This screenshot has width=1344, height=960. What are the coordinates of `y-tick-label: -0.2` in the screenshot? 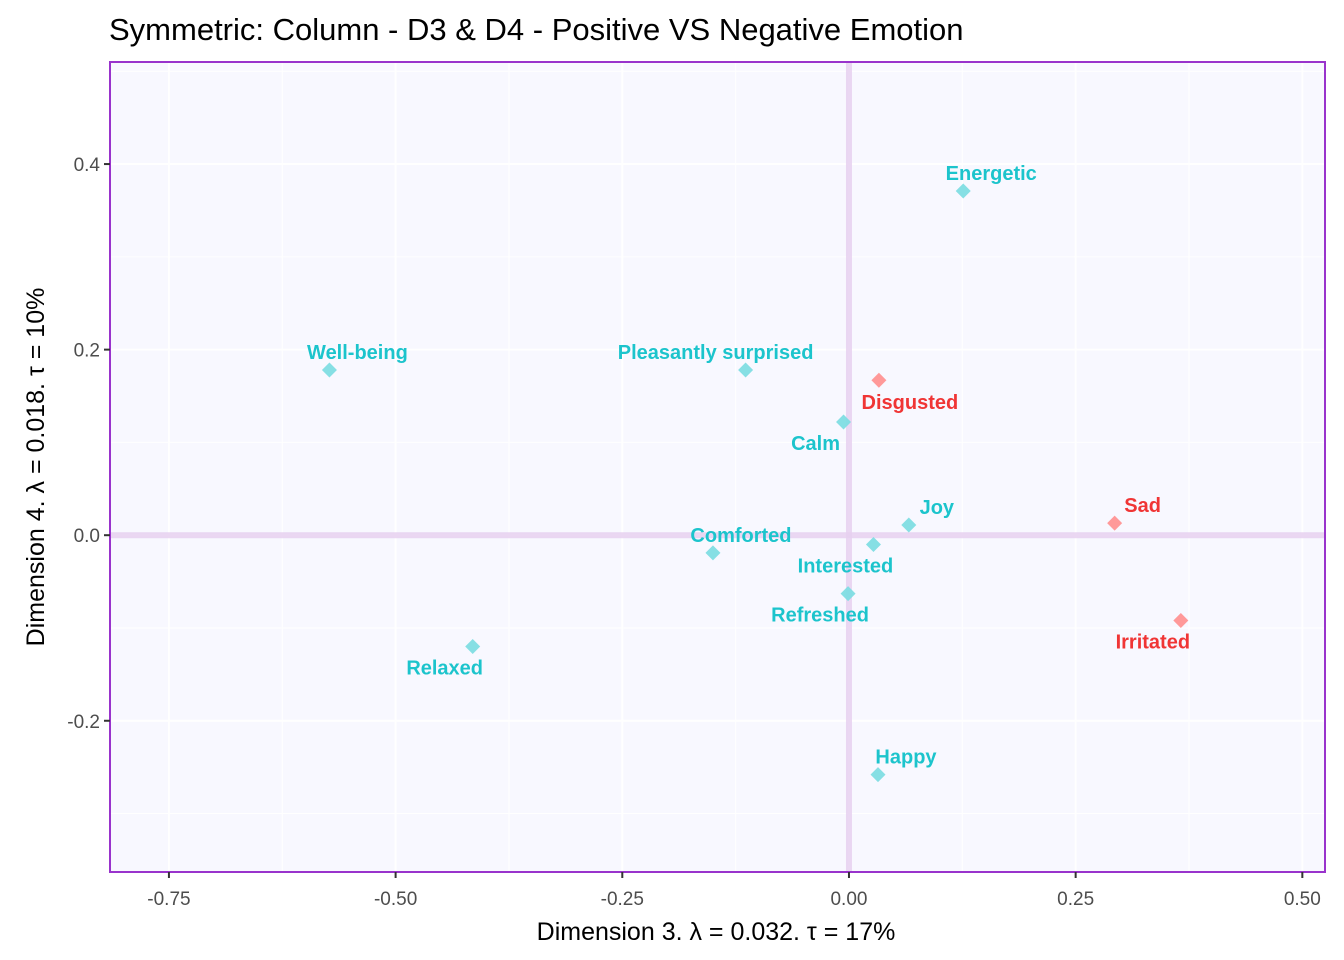 It's located at (83, 722).